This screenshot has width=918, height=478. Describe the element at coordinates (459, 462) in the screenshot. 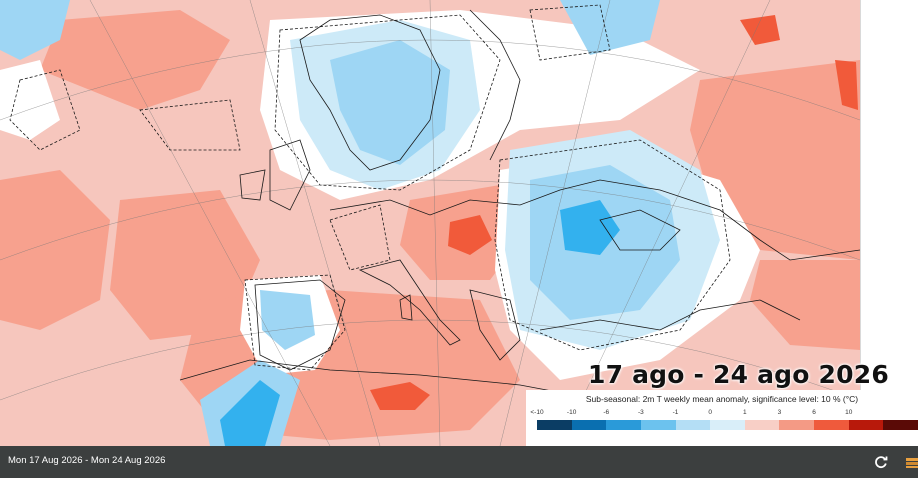

I see `status-bar: Mon 17 Aug 2026 - Mon 24 Aug 2026` at that location.